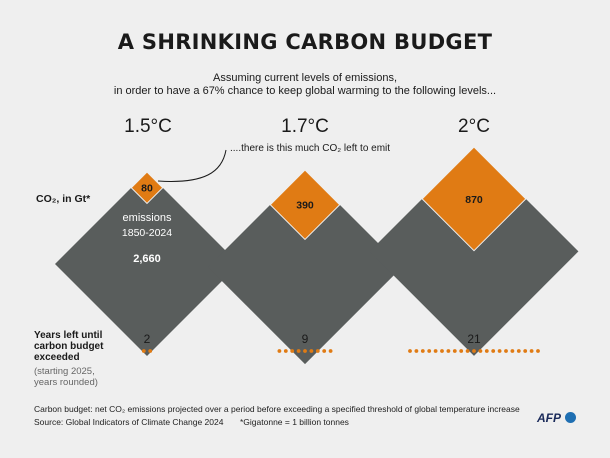 The image size is (610, 458). Describe the element at coordinates (147, 233) in the screenshot. I see `emissions-label-line-2: 1850-2024` at that location.